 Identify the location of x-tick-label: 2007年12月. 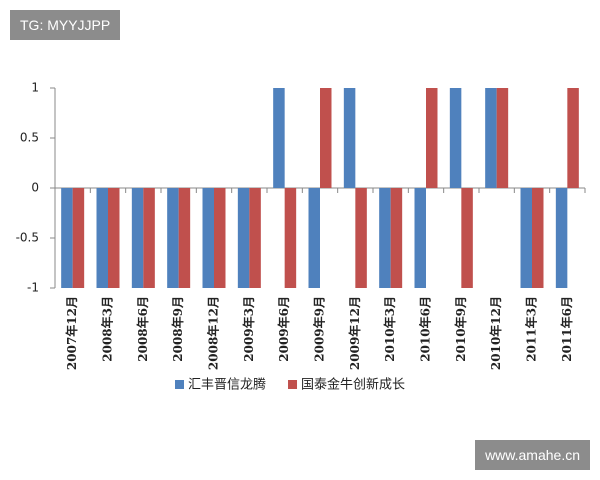
(71, 333).